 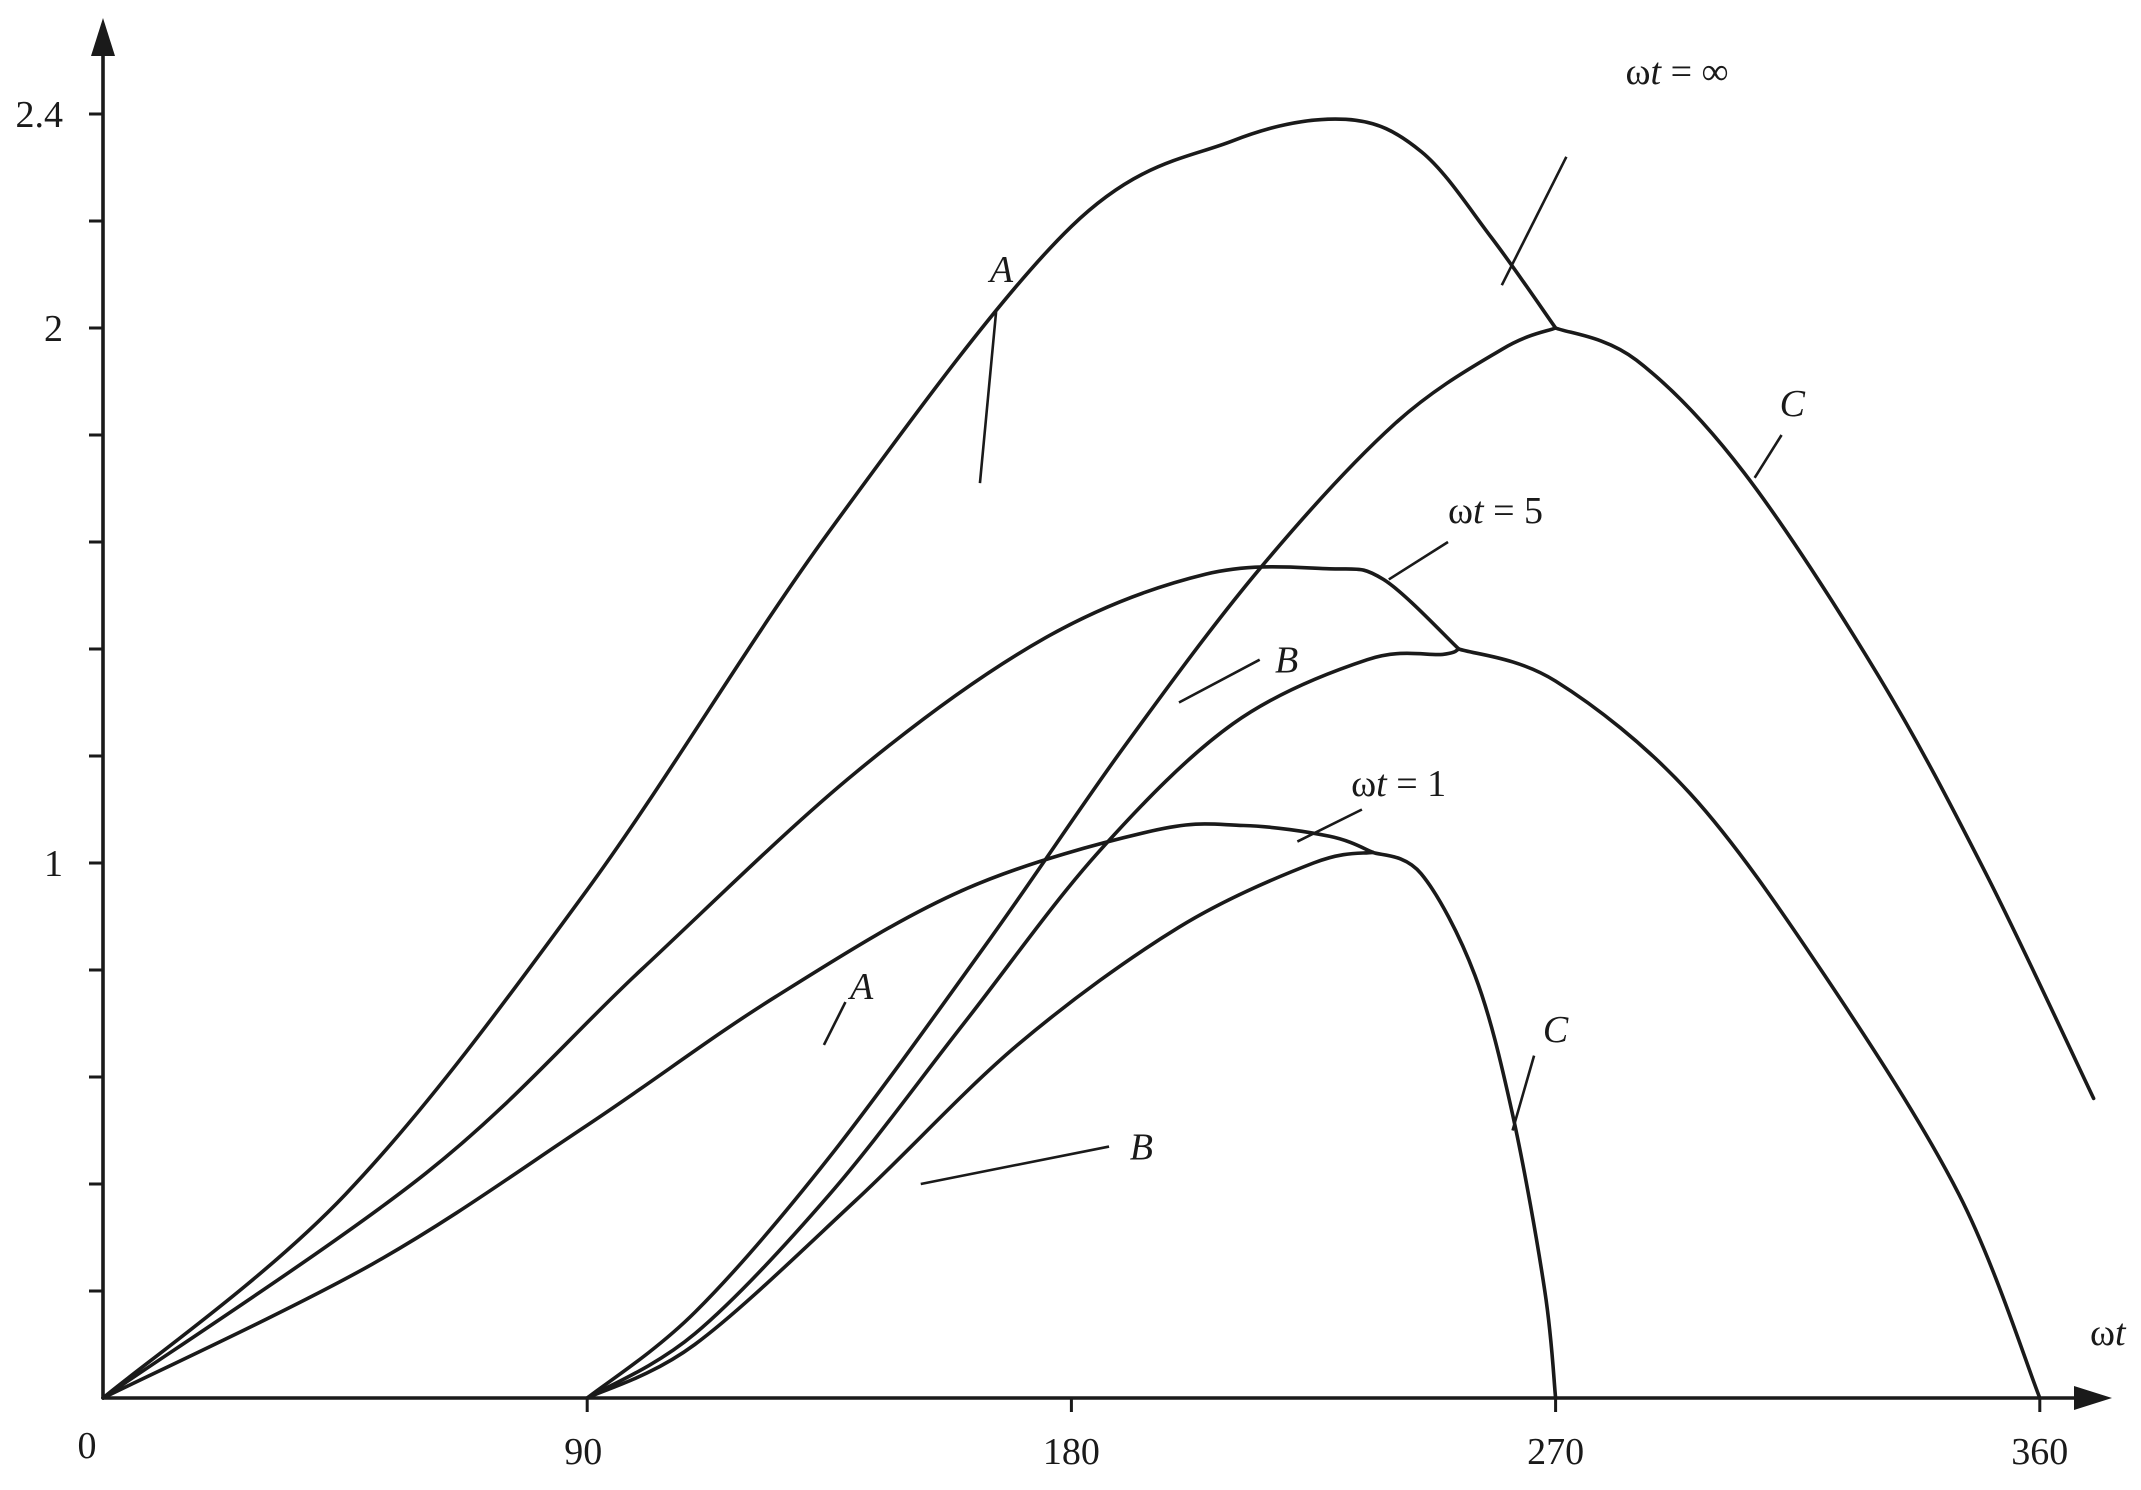 What do you see at coordinates (2093, 1398) in the screenshot?
I see `x-axis-arrow` at bounding box center [2093, 1398].